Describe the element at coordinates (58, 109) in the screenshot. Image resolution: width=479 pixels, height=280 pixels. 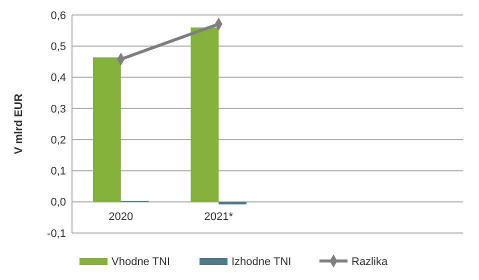
I see `y-tick-label: 0,3` at that location.